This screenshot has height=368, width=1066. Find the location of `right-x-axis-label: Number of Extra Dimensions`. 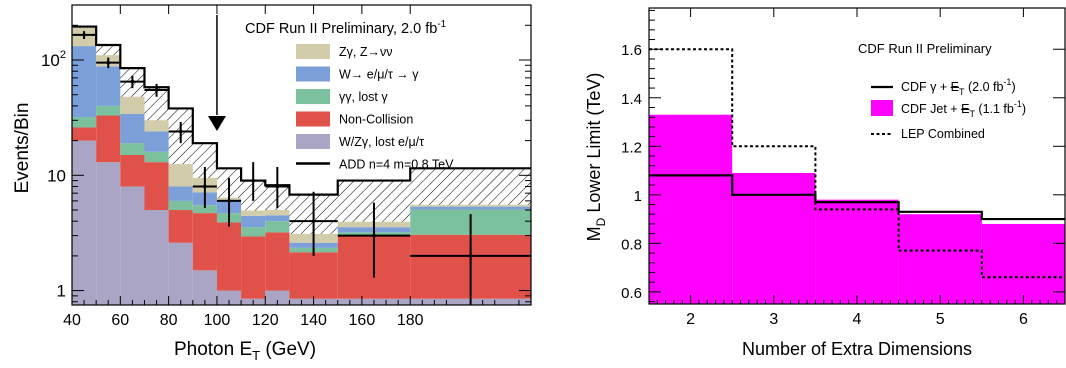

right-x-axis-label: Number of Extra Dimensions is located at coordinates (857, 349).